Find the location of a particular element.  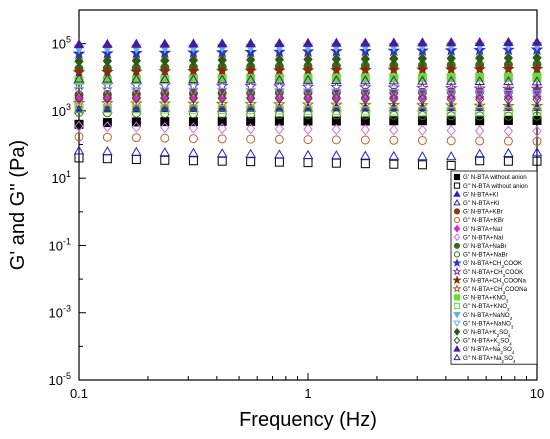

legend-label: G'' N-BTA+NaBr is located at coordinates (485, 255).